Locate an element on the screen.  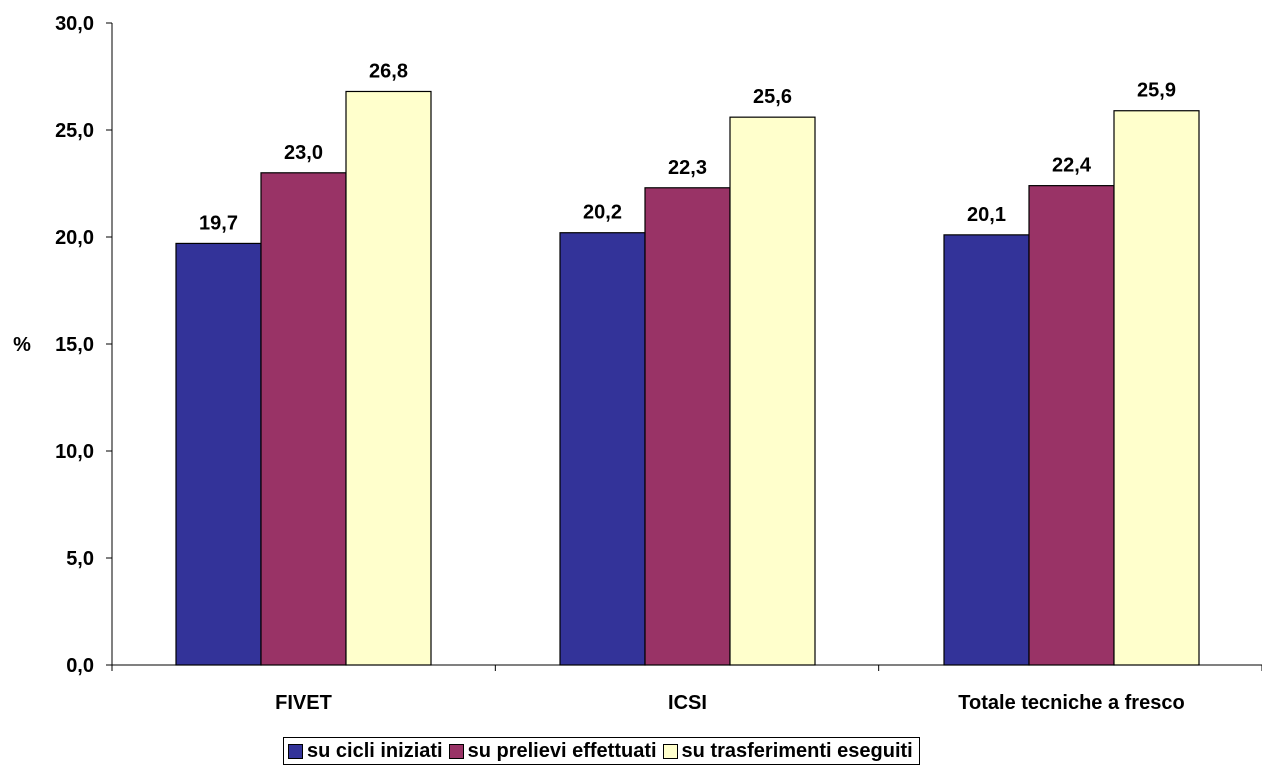
legend-label-trasferimenti: su trasferimenti eseguiti is located at coordinates (797, 750).